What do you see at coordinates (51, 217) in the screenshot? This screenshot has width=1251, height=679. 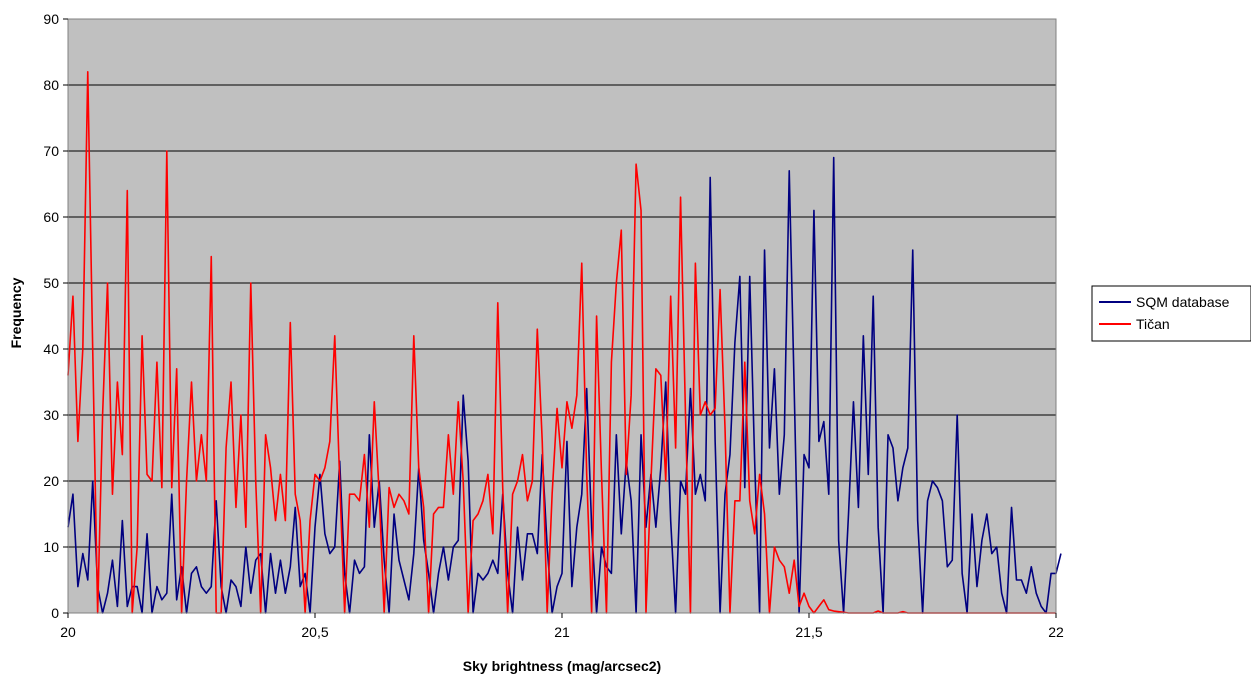 I see `y-tick-label: 60` at bounding box center [51, 217].